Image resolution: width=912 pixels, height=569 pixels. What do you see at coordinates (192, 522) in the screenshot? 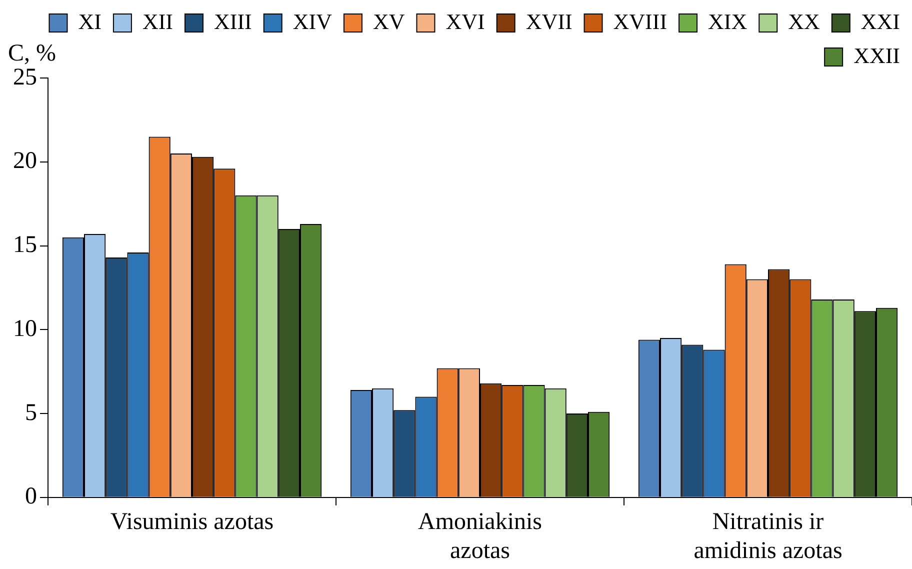
I see `x-tick-label: Visuminis azotas` at bounding box center [192, 522].